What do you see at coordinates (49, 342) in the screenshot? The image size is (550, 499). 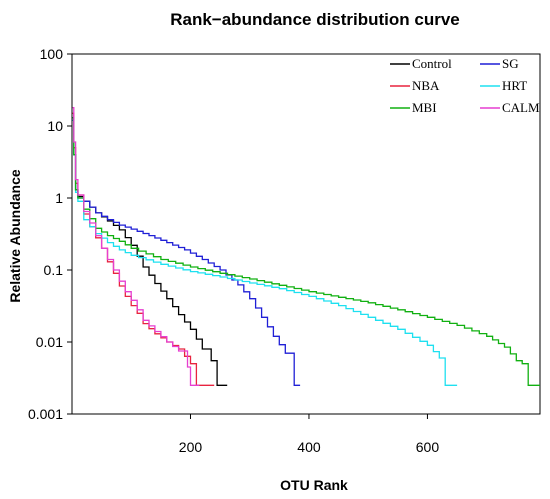 I see `y-tick-label: 0.01` at bounding box center [49, 342].